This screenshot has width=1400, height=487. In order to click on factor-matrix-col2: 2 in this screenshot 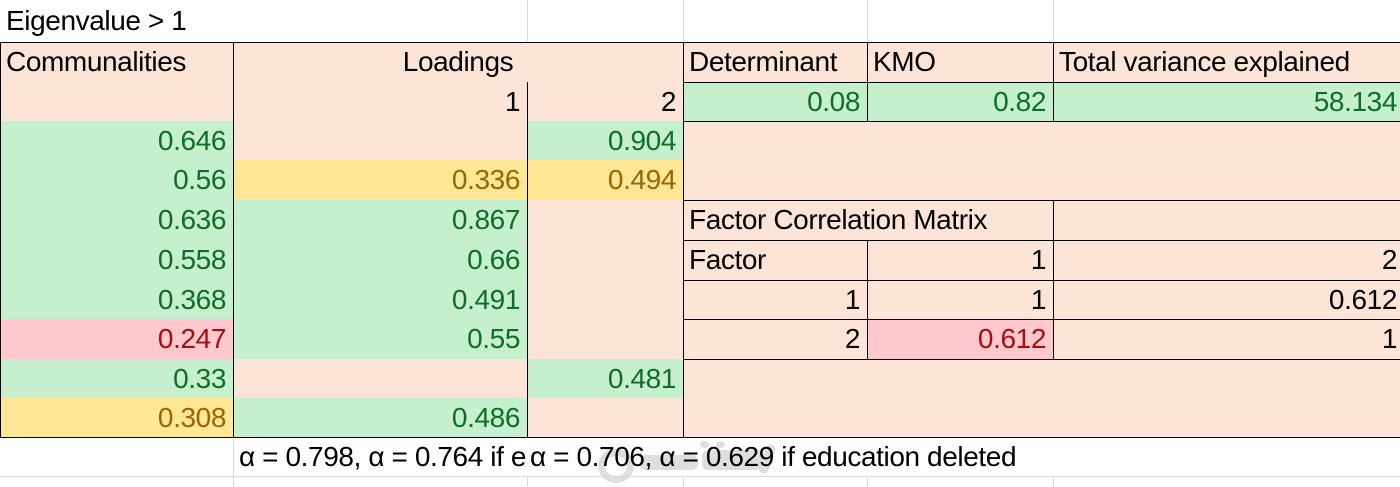, I will do `click(1226, 260)`.